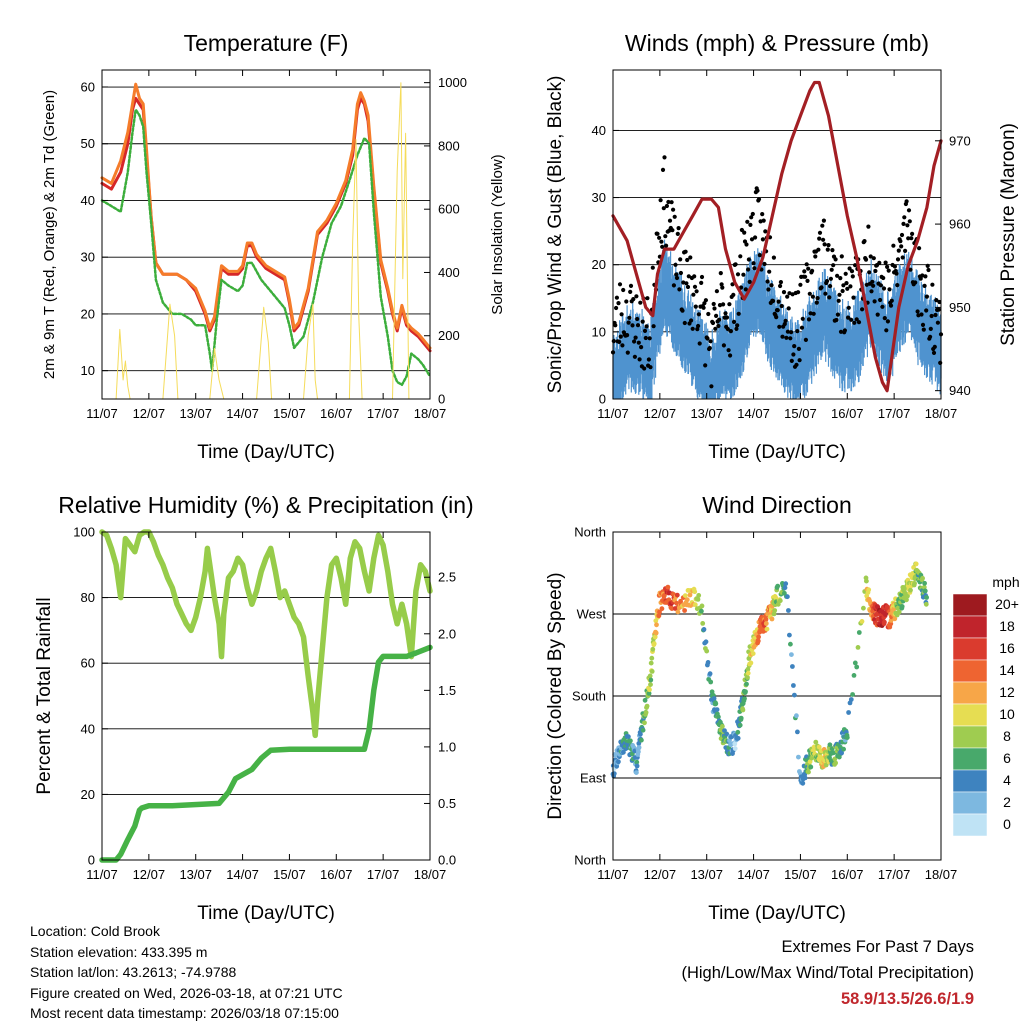  What do you see at coordinates (599, 331) in the screenshot?
I see `y-tick-label: 10` at bounding box center [599, 331].